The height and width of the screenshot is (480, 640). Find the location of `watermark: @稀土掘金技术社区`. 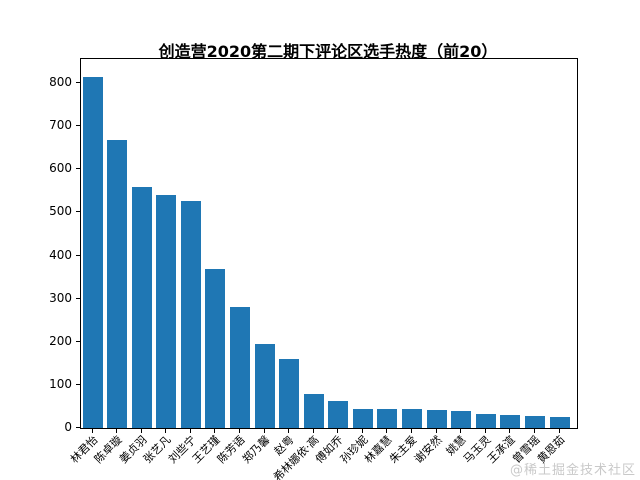

watermark: @稀土掘金技术社区 is located at coordinates (572, 470).